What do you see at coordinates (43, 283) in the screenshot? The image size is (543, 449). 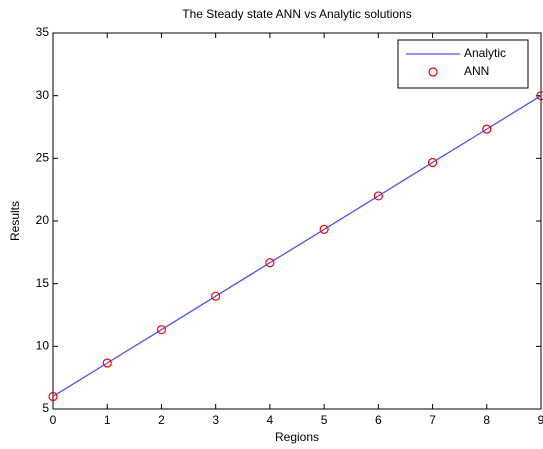 I see `y-tick-label: 15` at bounding box center [43, 283].